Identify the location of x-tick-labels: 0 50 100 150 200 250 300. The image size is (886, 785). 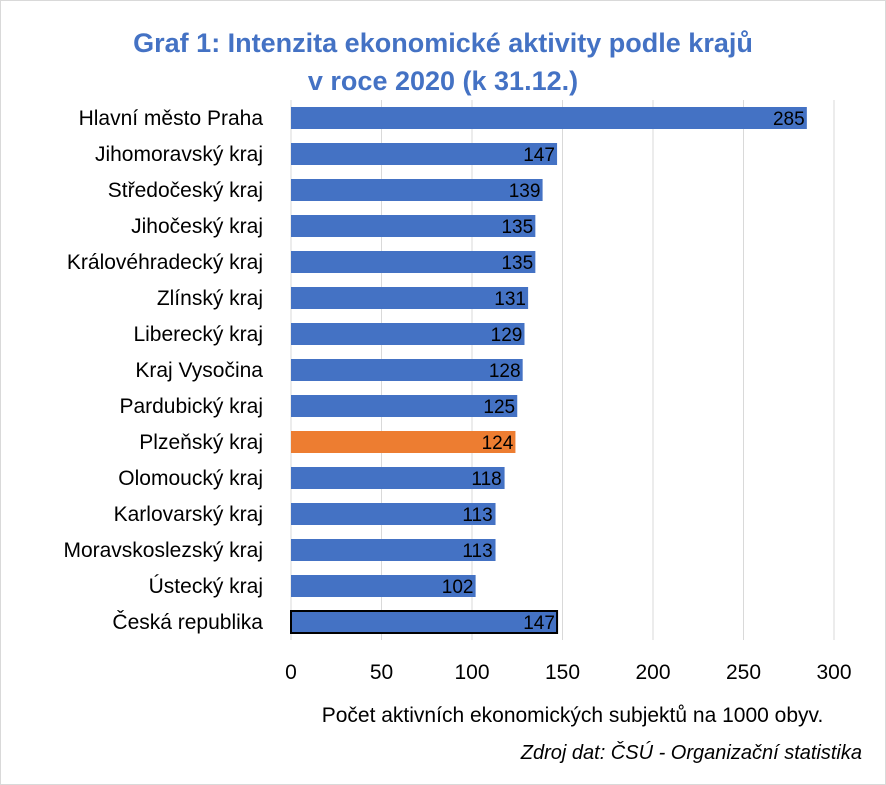
(568, 672).